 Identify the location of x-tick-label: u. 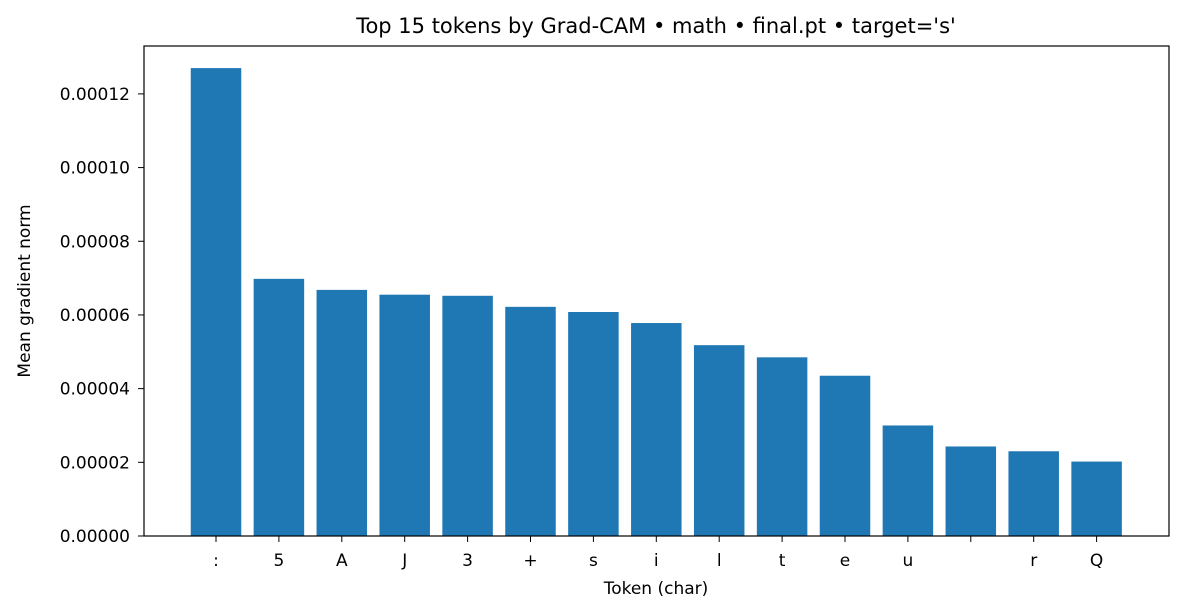
(908, 561).